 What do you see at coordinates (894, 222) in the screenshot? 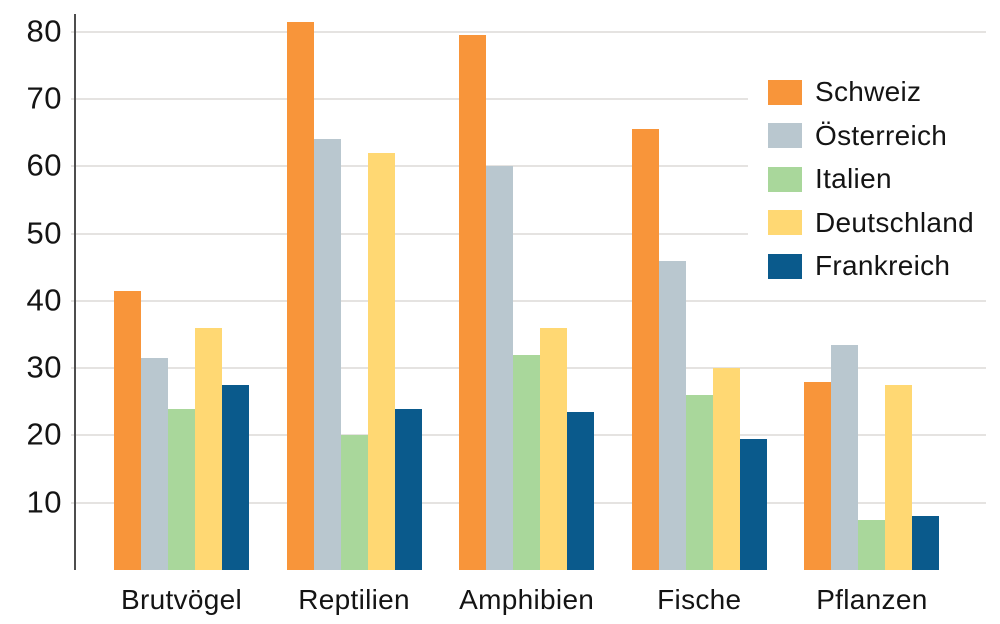
I see `legend-label: Deutschland` at bounding box center [894, 222].